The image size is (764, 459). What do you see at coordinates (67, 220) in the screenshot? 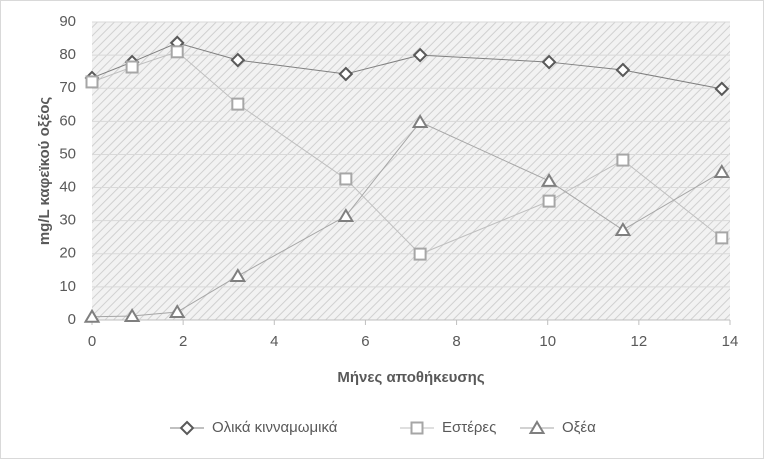
I see `y-tick-label: 30` at bounding box center [67, 220].